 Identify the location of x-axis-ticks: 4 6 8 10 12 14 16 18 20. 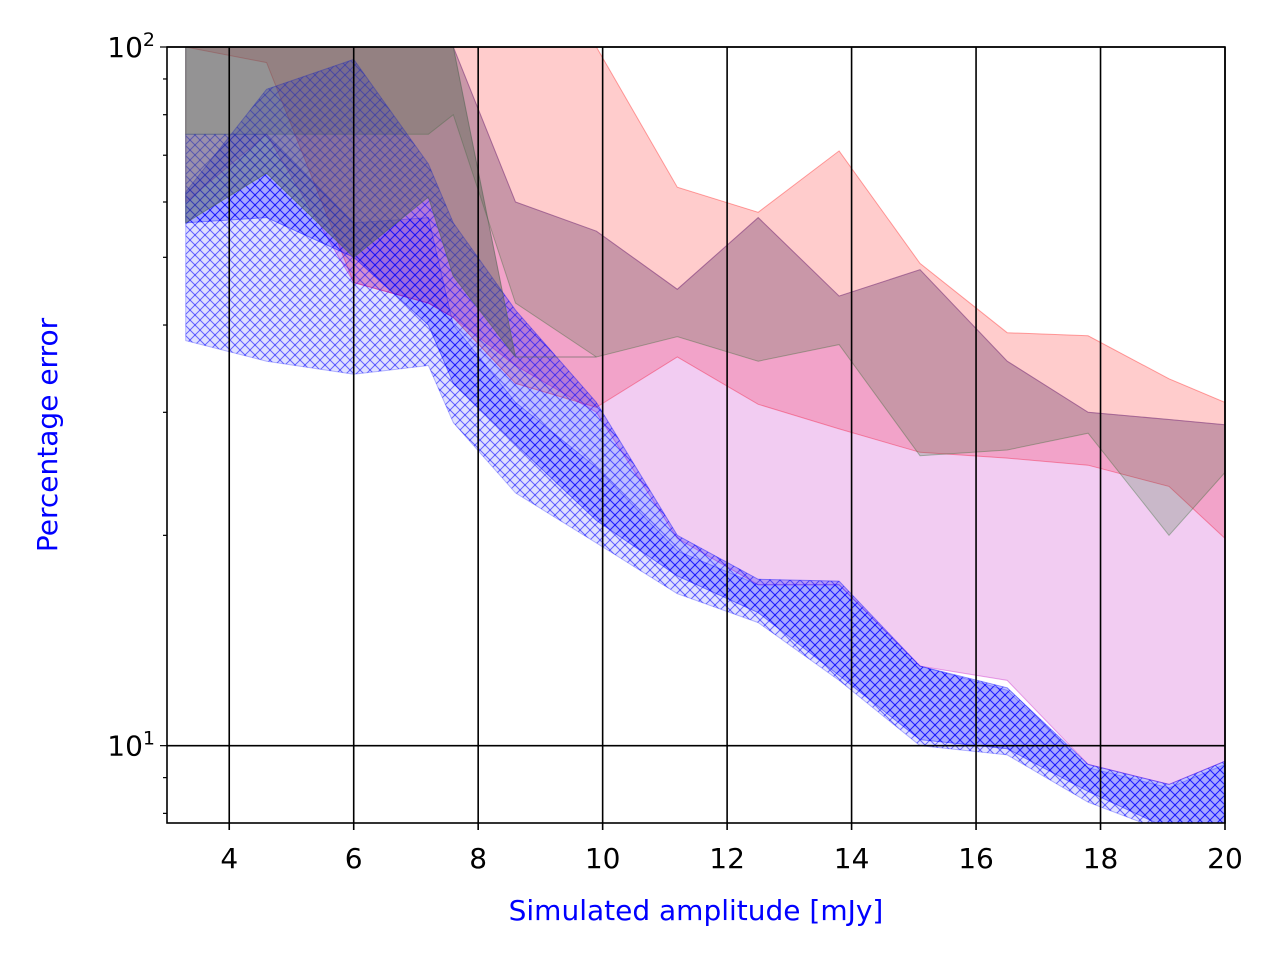
(731, 849).